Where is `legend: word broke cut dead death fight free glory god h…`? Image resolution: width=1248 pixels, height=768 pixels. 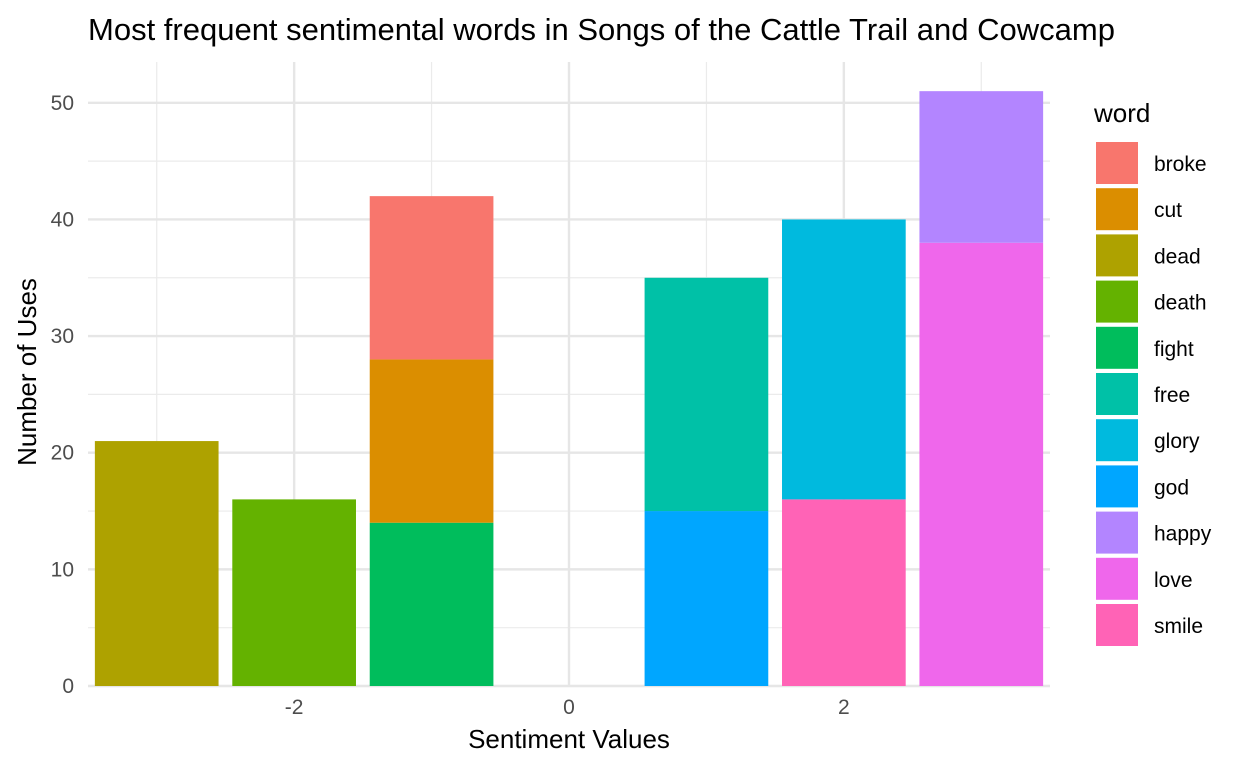
legend: word broke cut dead death fight free glory god h… is located at coordinates (1152, 372).